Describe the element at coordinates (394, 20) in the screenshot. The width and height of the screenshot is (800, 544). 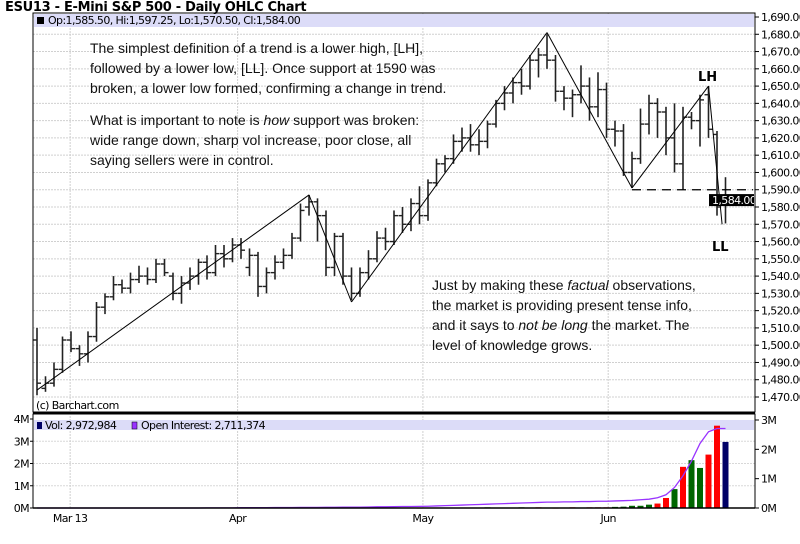
I see `price-legend-band` at that location.